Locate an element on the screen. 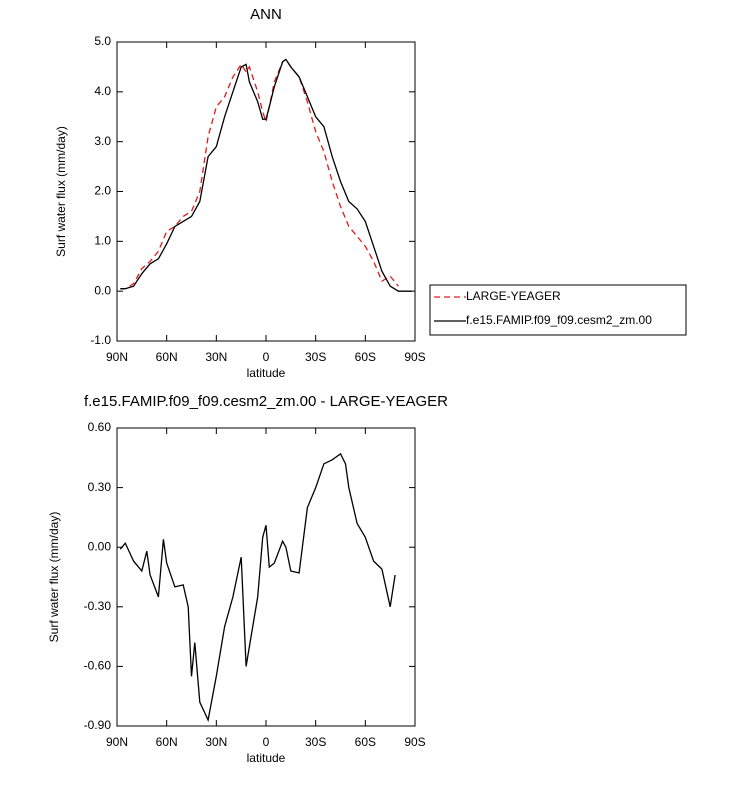  y-tick-label: 4.0 is located at coordinates (102, 91).